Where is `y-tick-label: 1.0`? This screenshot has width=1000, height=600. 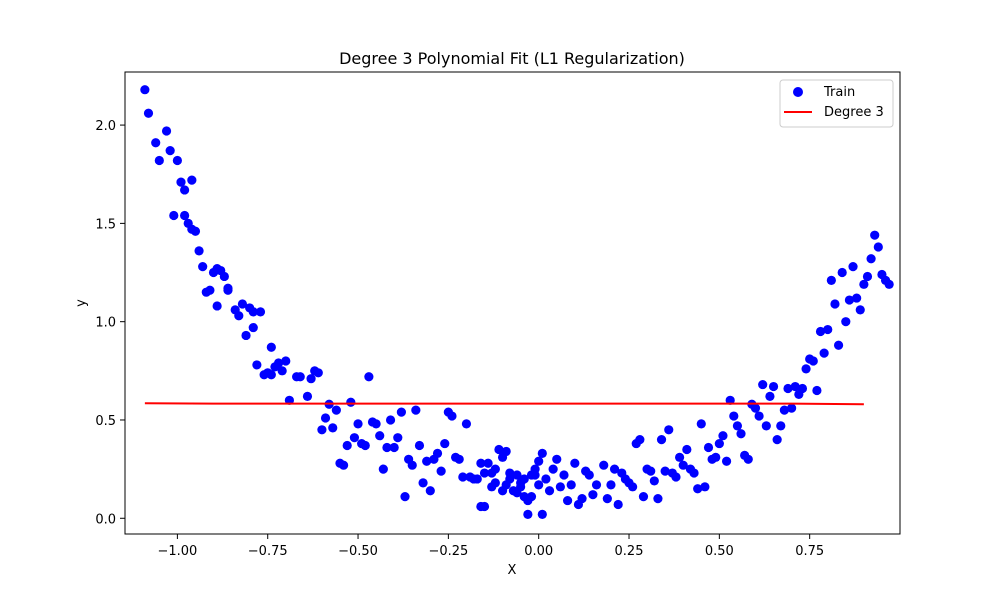 y-tick-label: 1.0 is located at coordinates (105, 323).